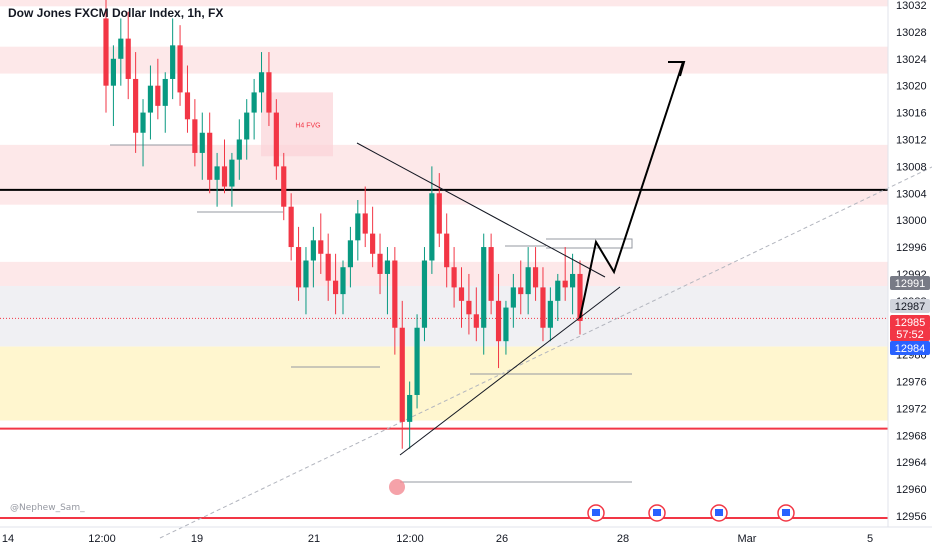 Image resolution: width=932 pixels, height=550 pixels. Describe the element at coordinates (911, 140) in the screenshot. I see `y-tick-label: 13012` at that location.